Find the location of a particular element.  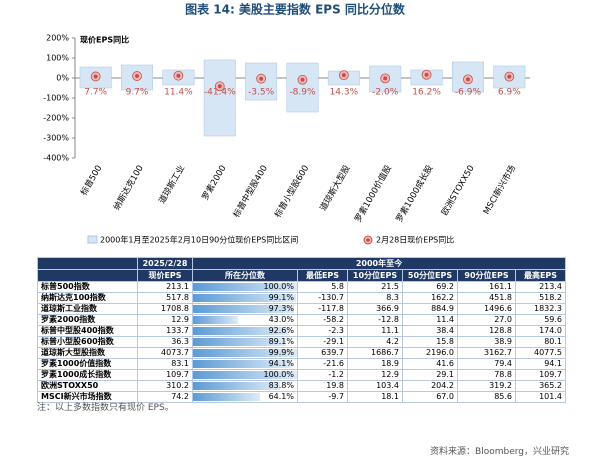

row-name: 标普500指数 is located at coordinates (87, 287).